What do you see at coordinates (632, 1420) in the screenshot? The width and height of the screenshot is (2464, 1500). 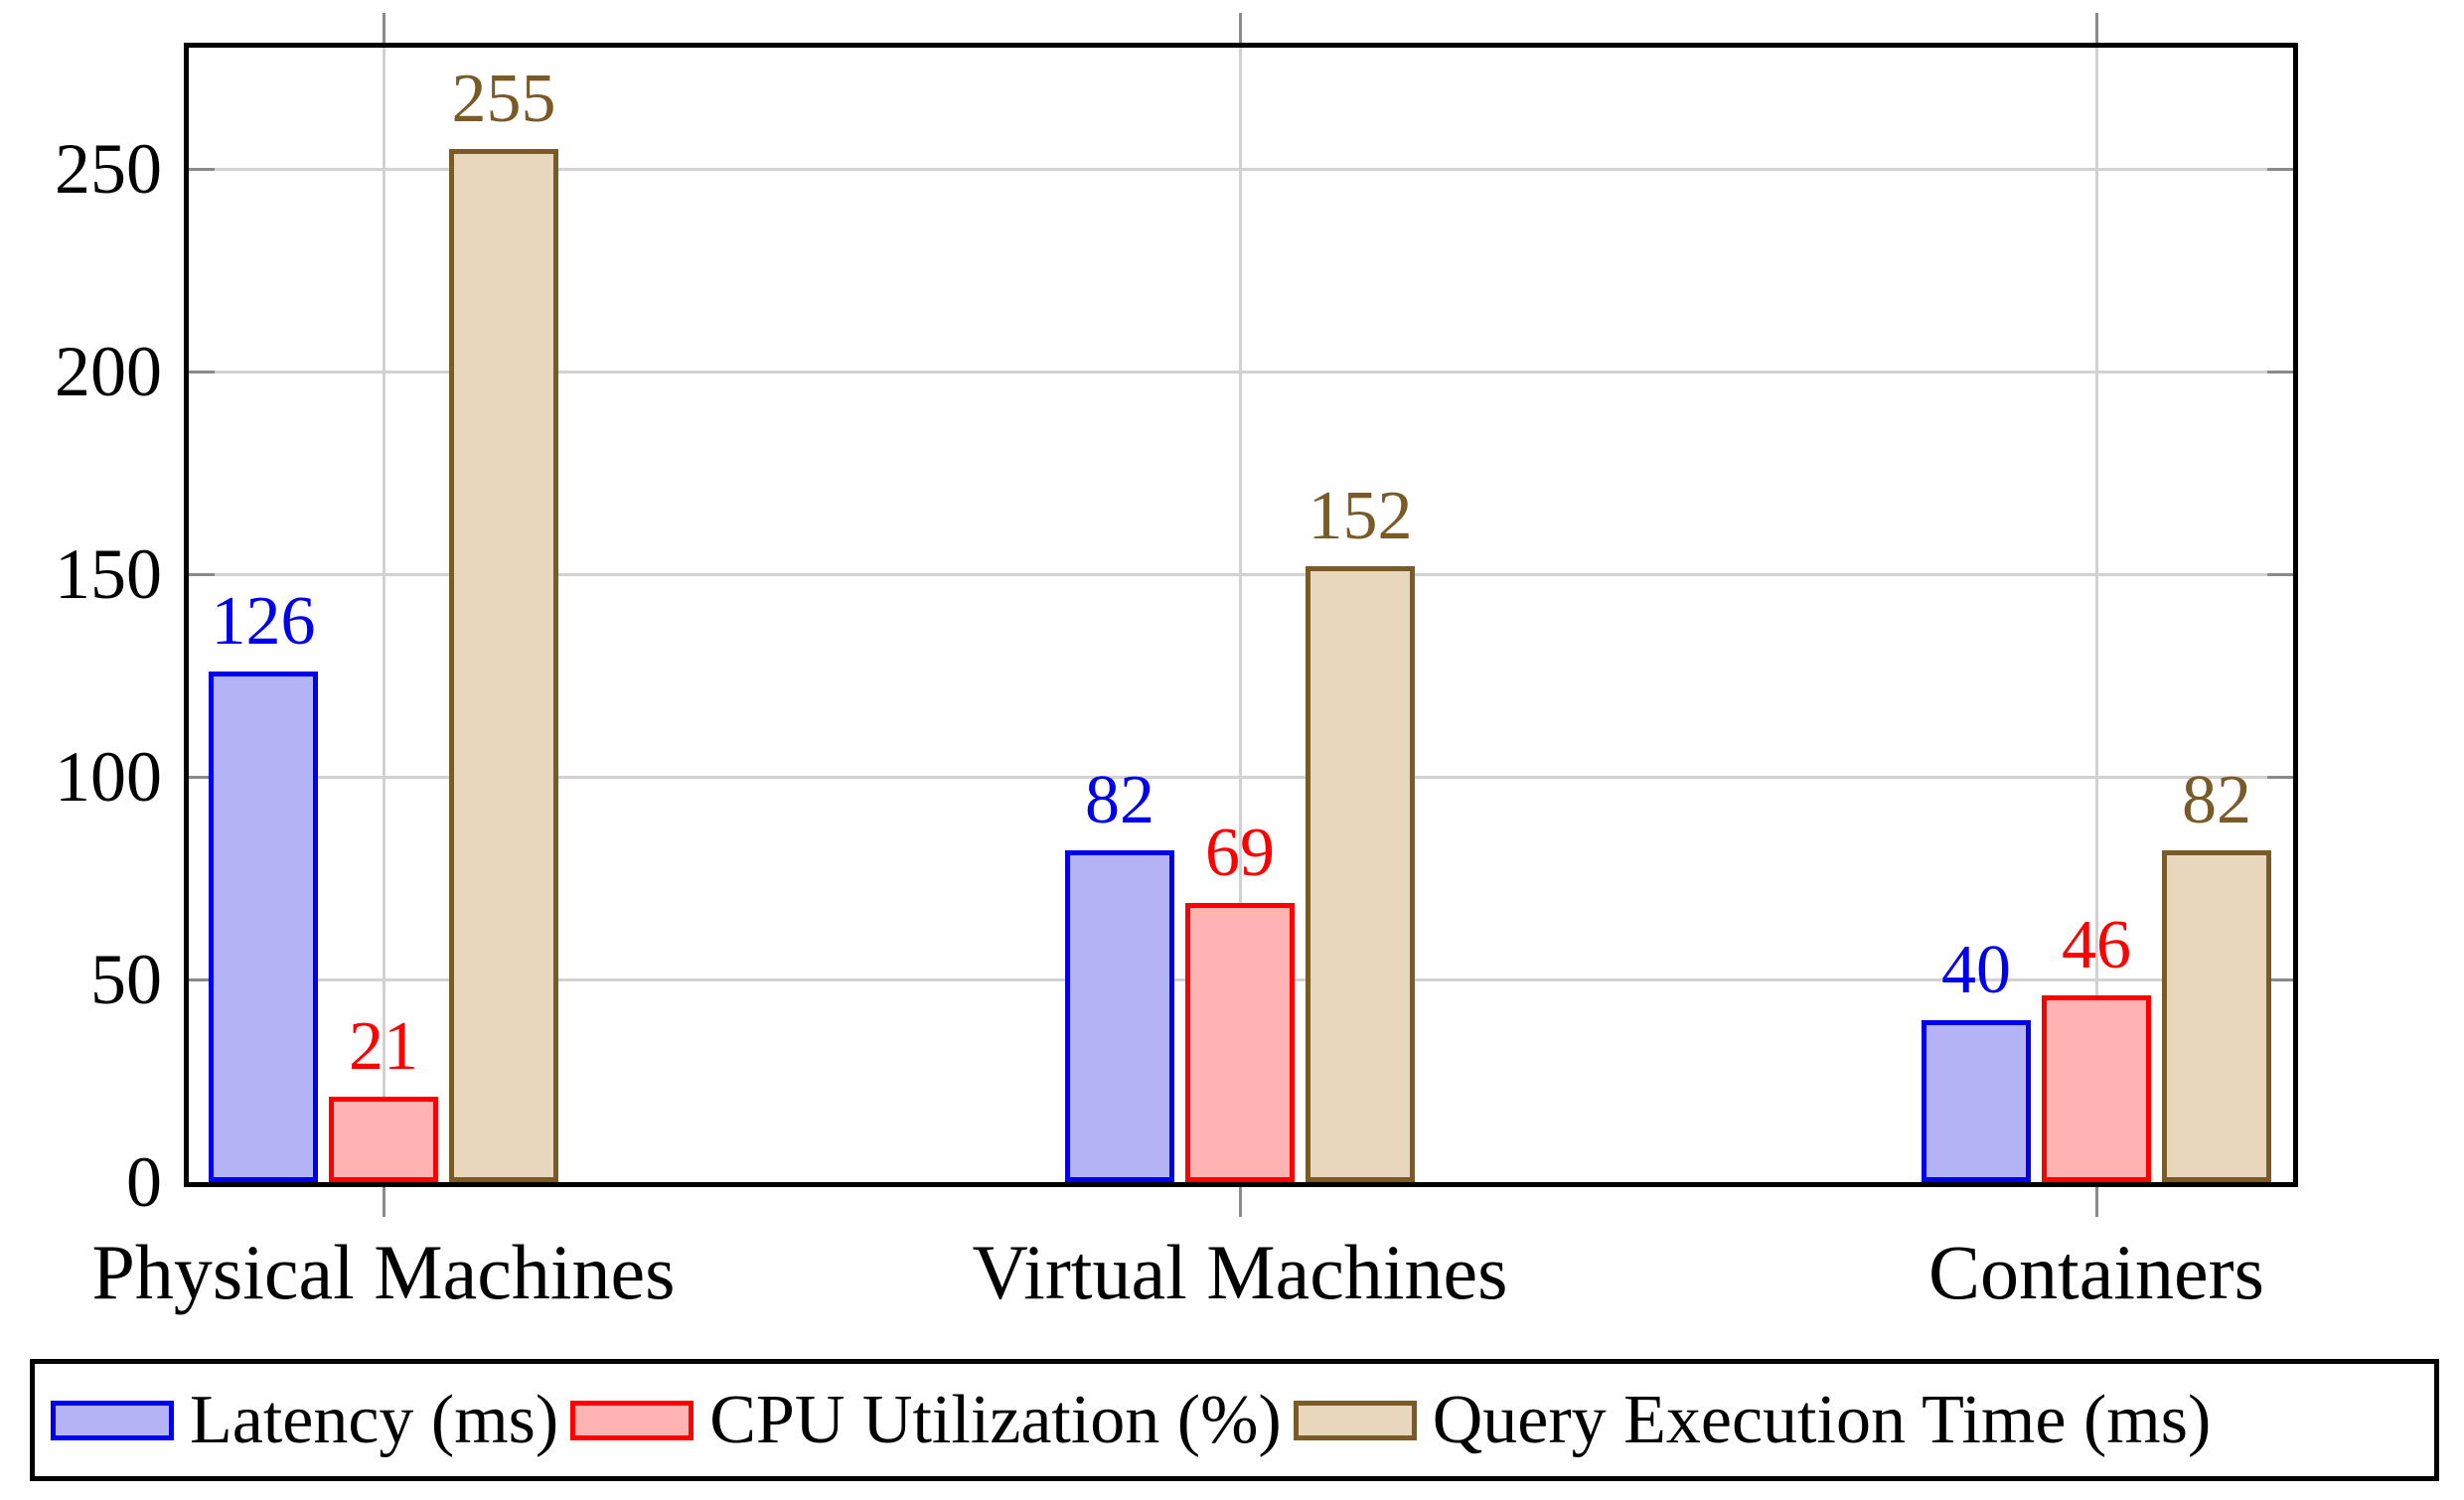 I see `legend-swatch-cpu-utilization` at bounding box center [632, 1420].